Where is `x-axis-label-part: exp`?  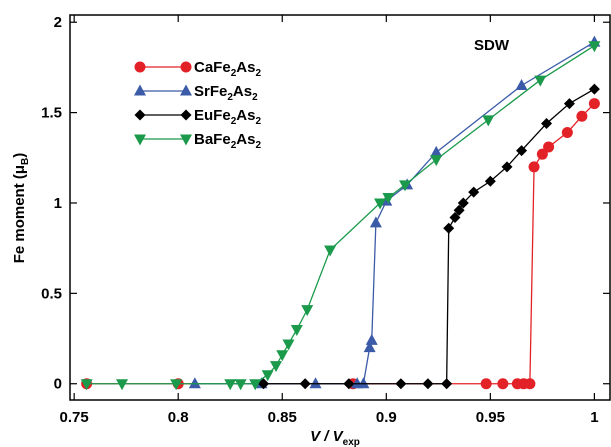
x-axis-label-part: exp is located at coordinates (351, 442).